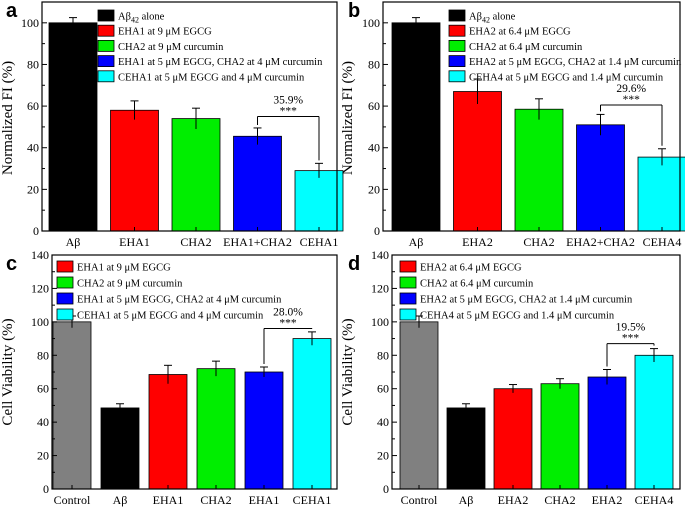  Describe the element at coordinates (257, 242) in the screenshot. I see `x-tick-label: EHA1+CHA2` at that location.